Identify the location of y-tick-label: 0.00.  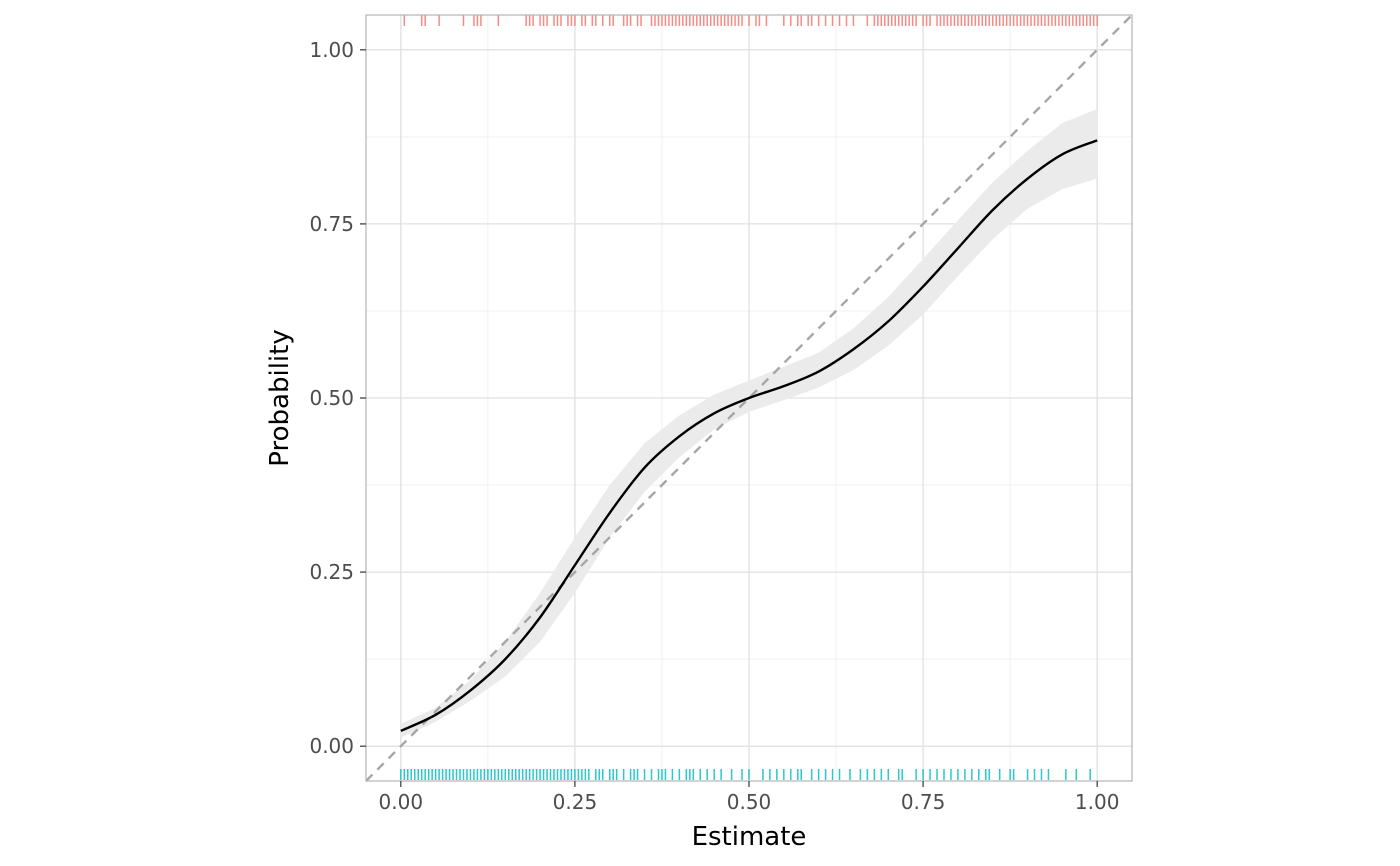
(331, 746).